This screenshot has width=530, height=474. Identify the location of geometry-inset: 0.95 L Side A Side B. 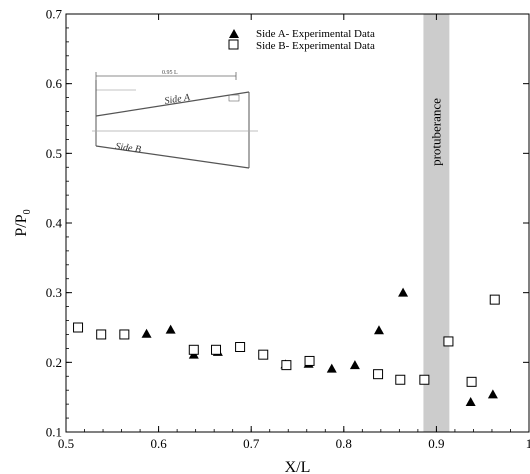
(175, 119).